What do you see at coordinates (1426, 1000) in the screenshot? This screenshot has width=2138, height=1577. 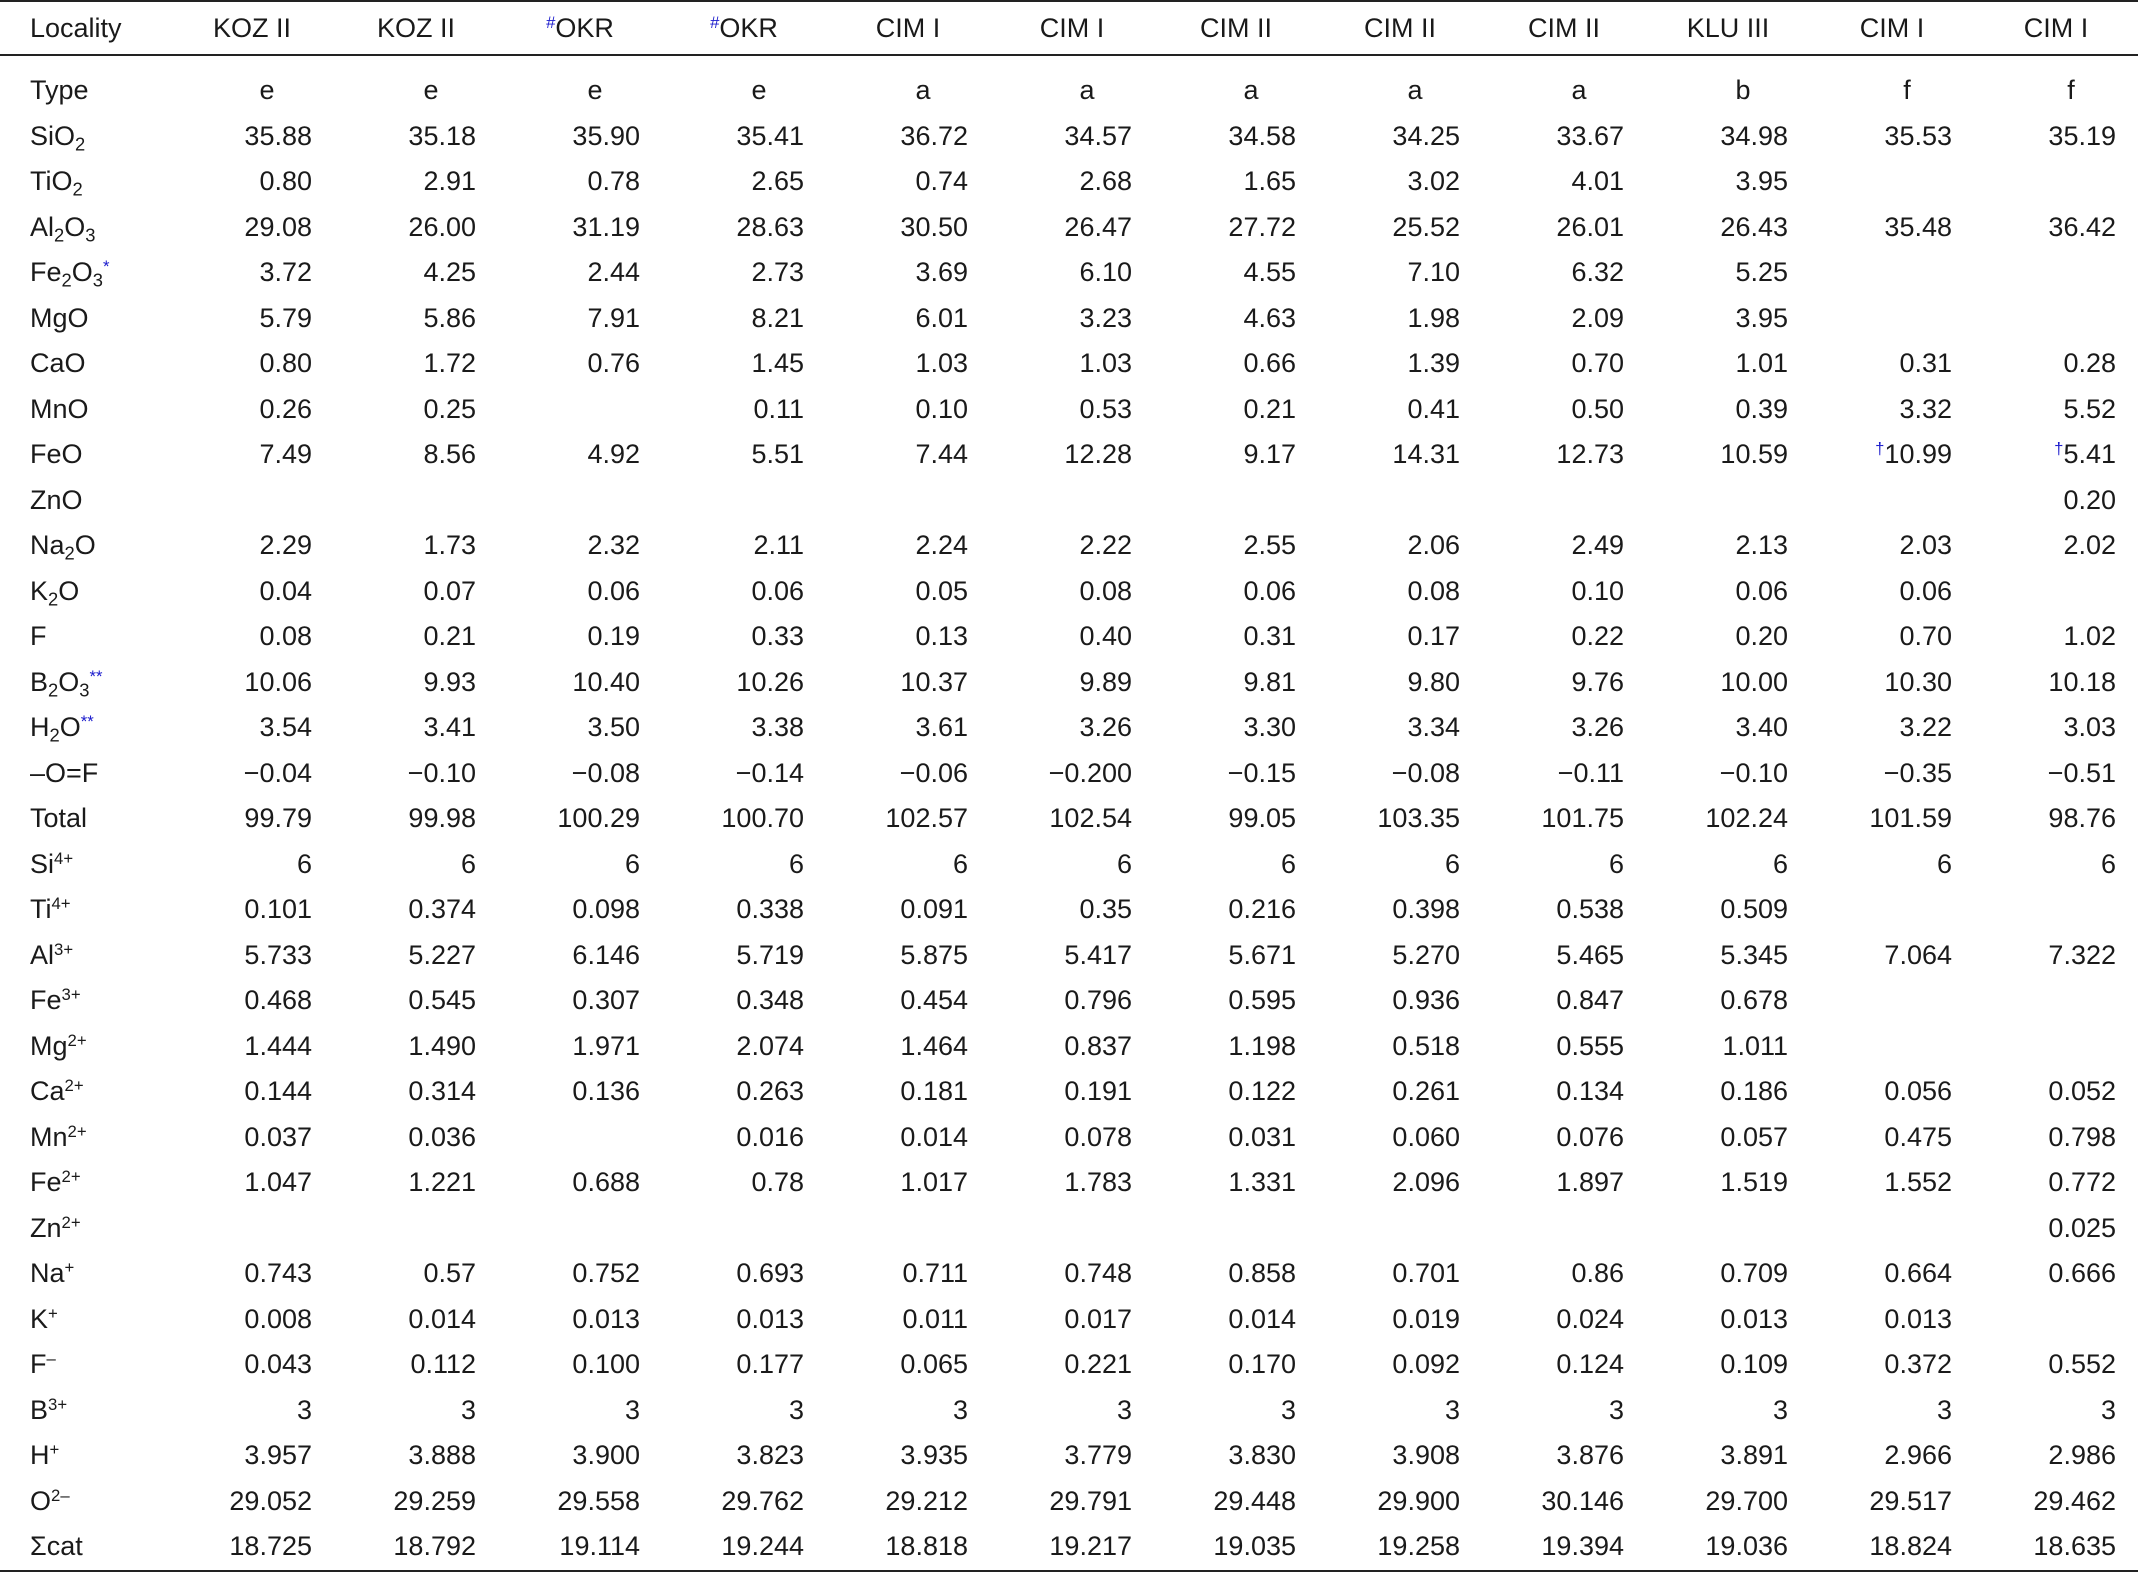 I see `cell-value: 0.936` at bounding box center [1426, 1000].